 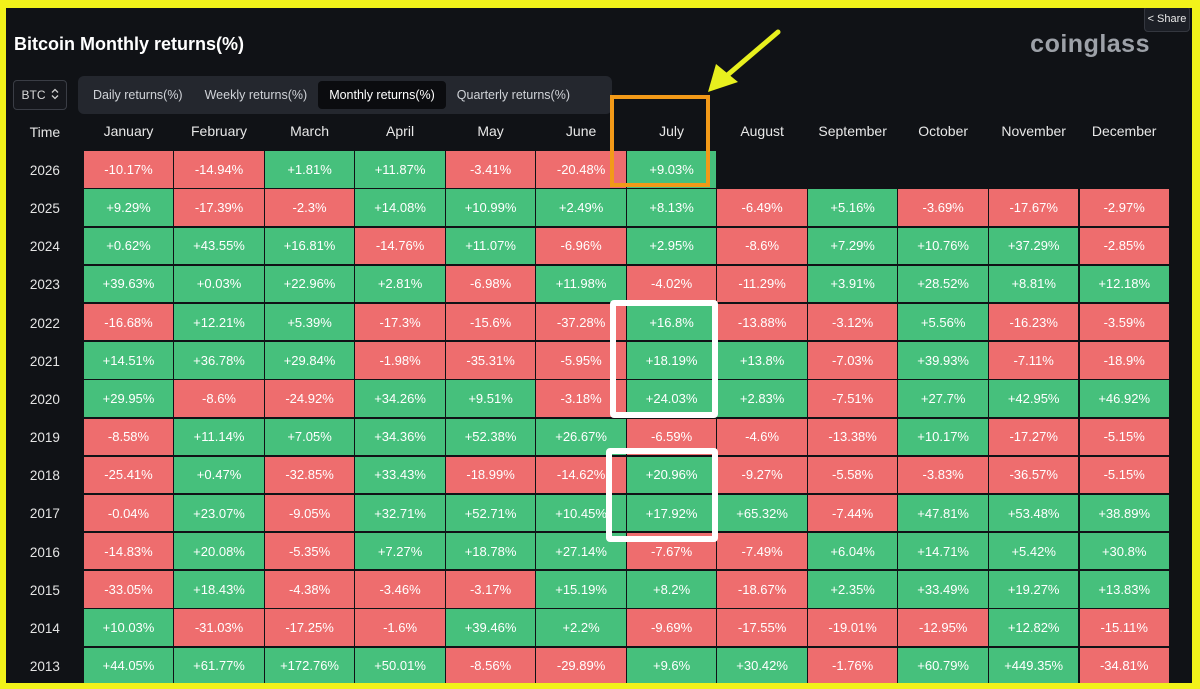 I want to click on highlight-box-july-2017-2018, so click(x=662, y=495).